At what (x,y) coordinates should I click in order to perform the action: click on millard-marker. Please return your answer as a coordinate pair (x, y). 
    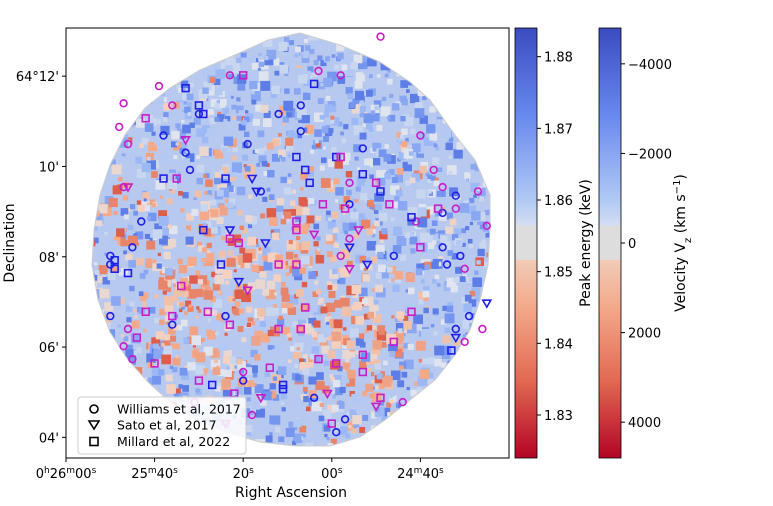
    Looking at the image, I should click on (181, 286).